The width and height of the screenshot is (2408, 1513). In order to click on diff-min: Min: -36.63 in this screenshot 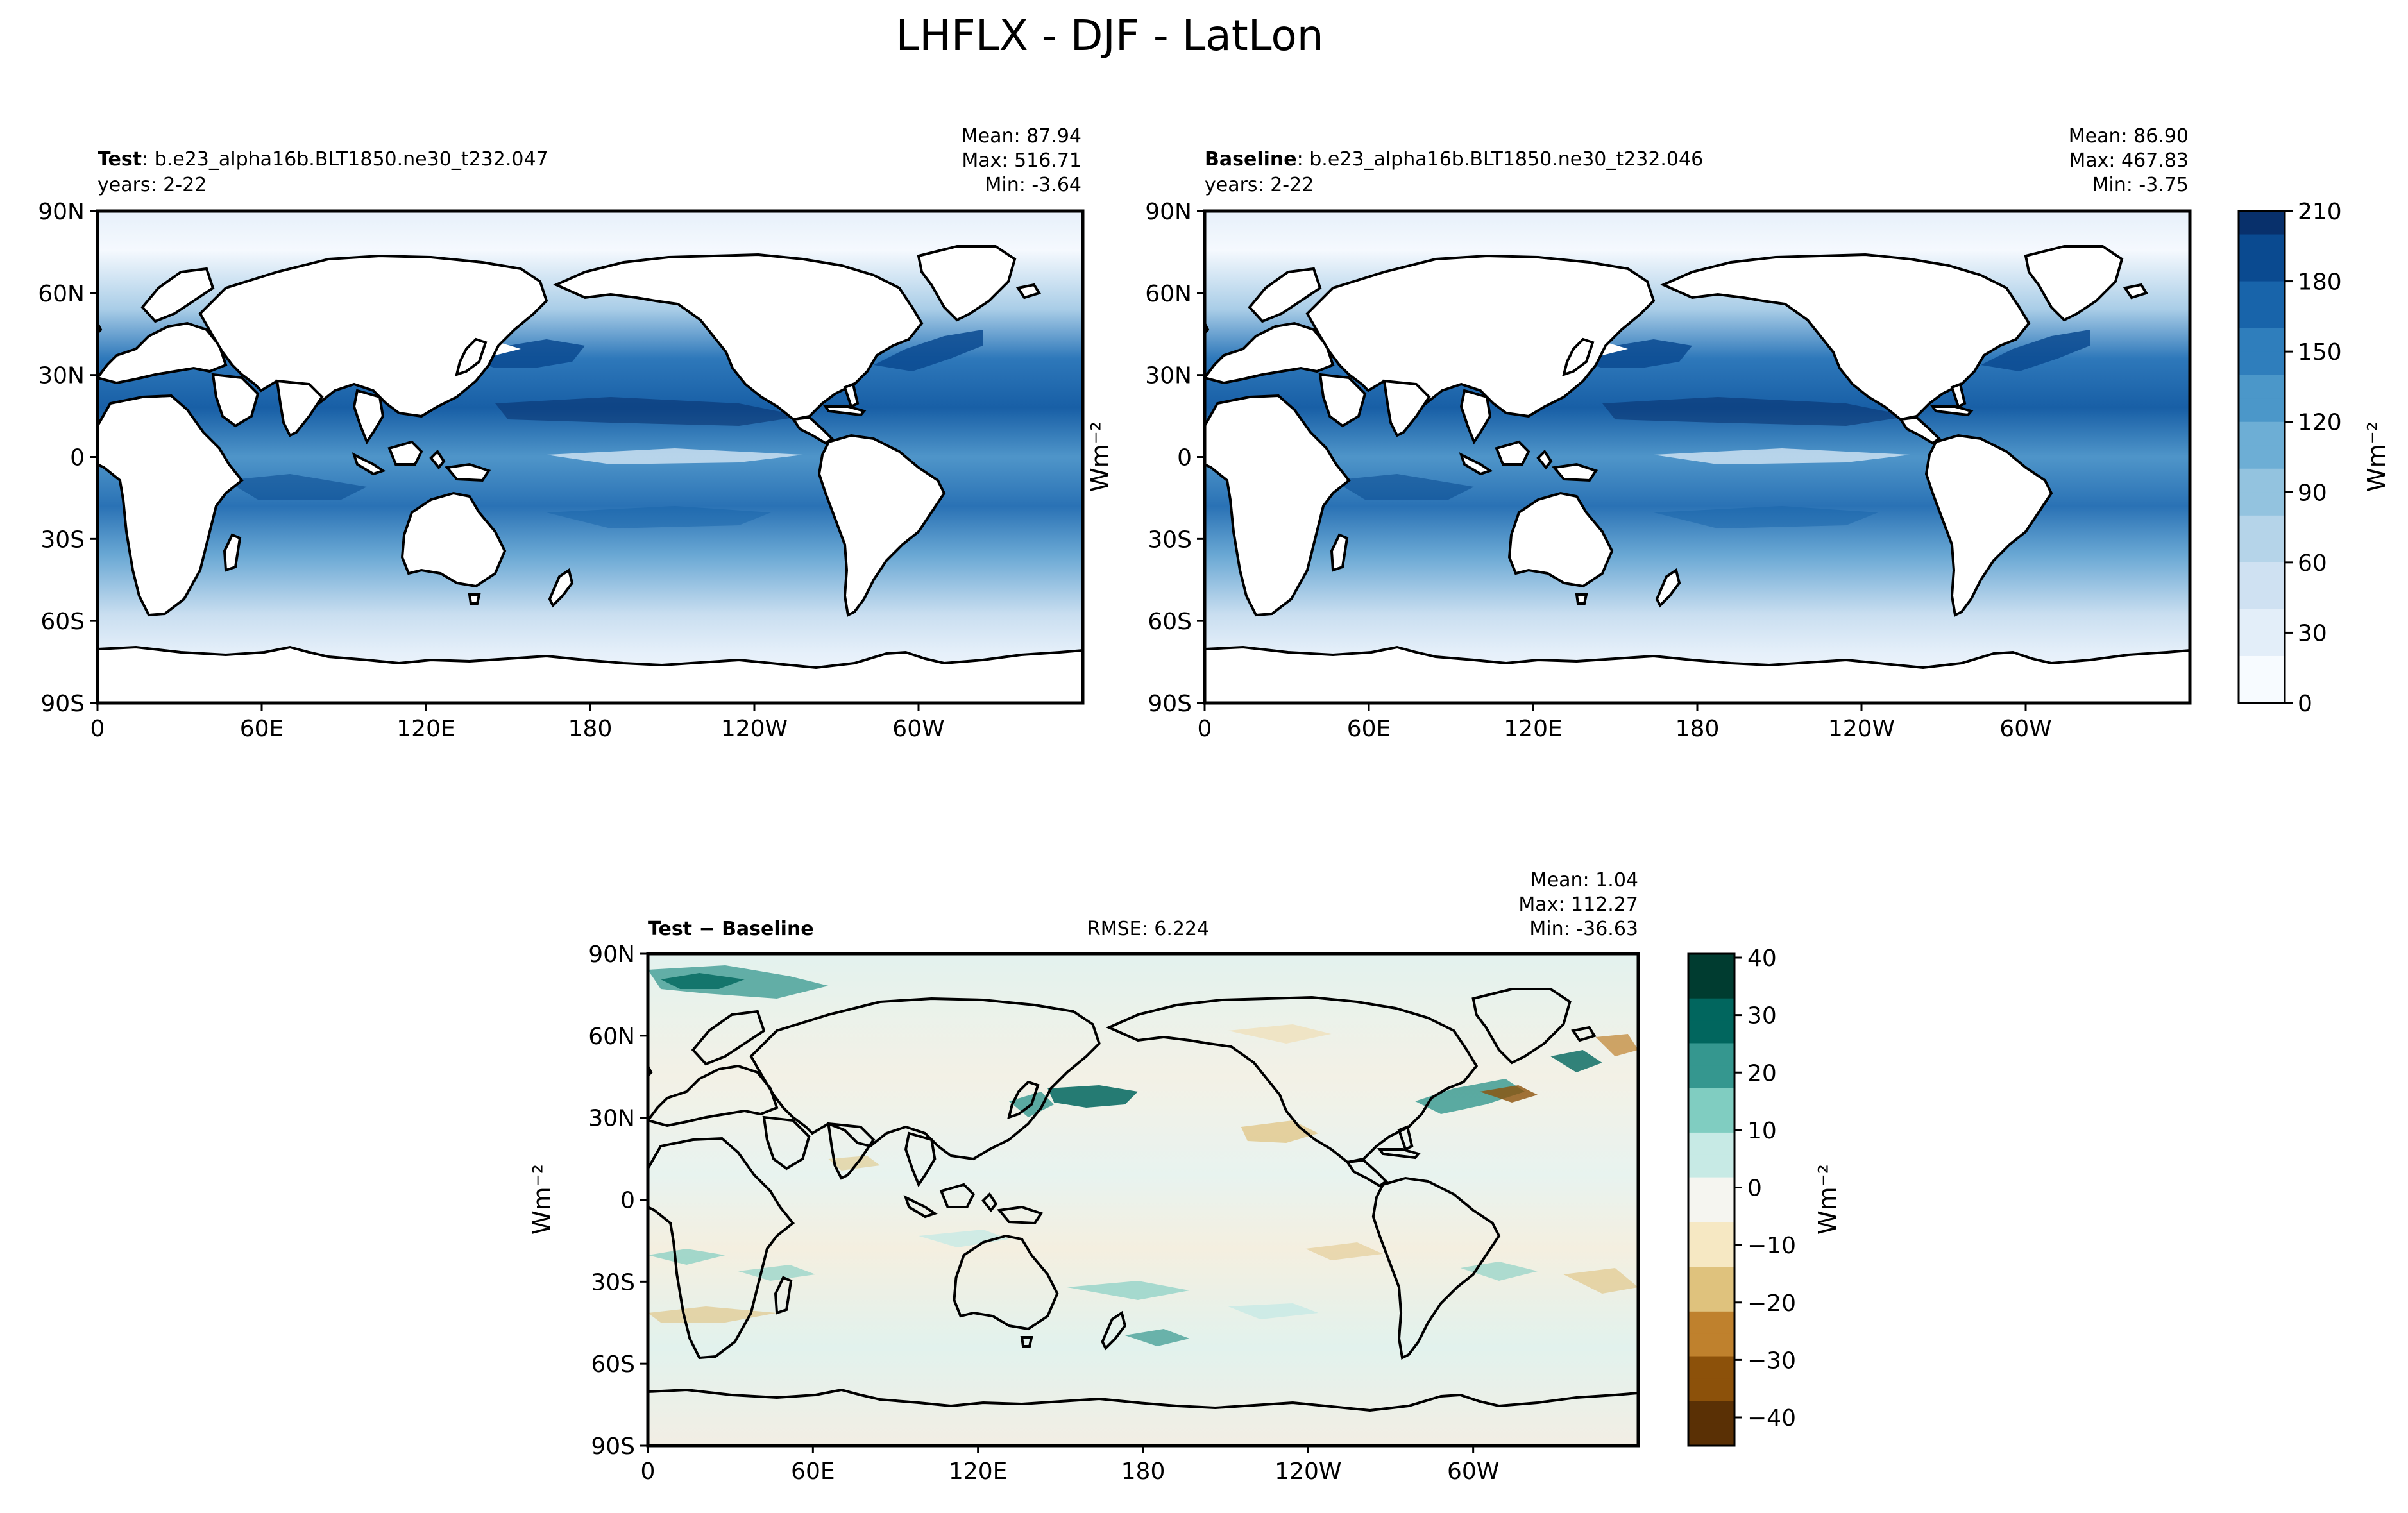, I will do `click(1583, 929)`.